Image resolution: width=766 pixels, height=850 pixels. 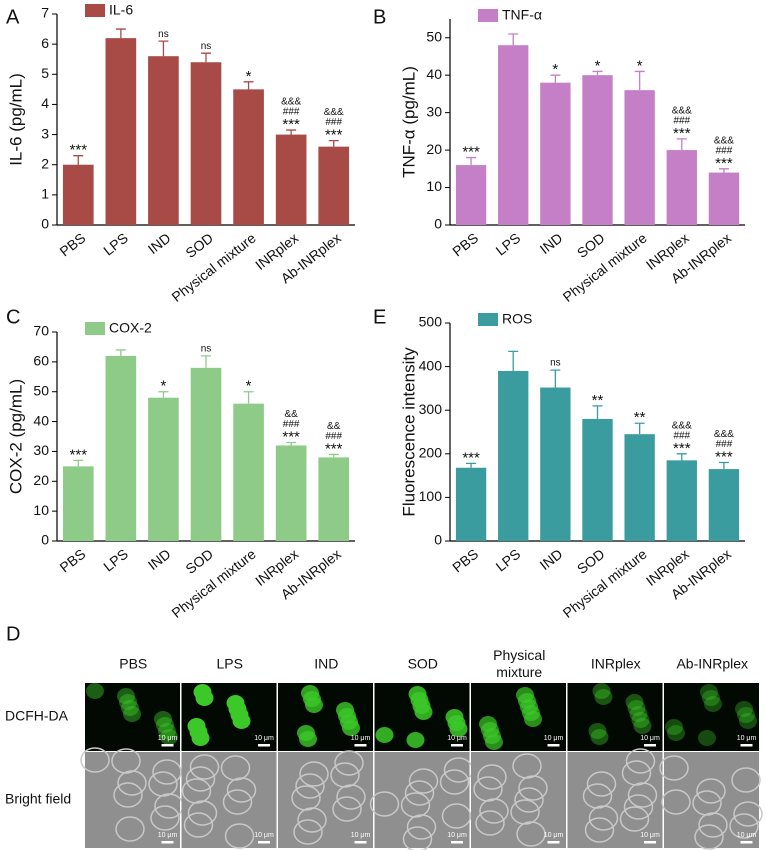 I want to click on y-tick-label: 400, so click(x=431, y=365).